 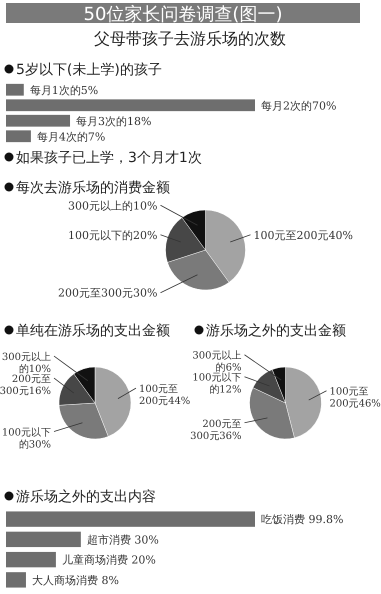 I want to click on chart-title: 每次去游乐场的消费金额, so click(x=93, y=188).